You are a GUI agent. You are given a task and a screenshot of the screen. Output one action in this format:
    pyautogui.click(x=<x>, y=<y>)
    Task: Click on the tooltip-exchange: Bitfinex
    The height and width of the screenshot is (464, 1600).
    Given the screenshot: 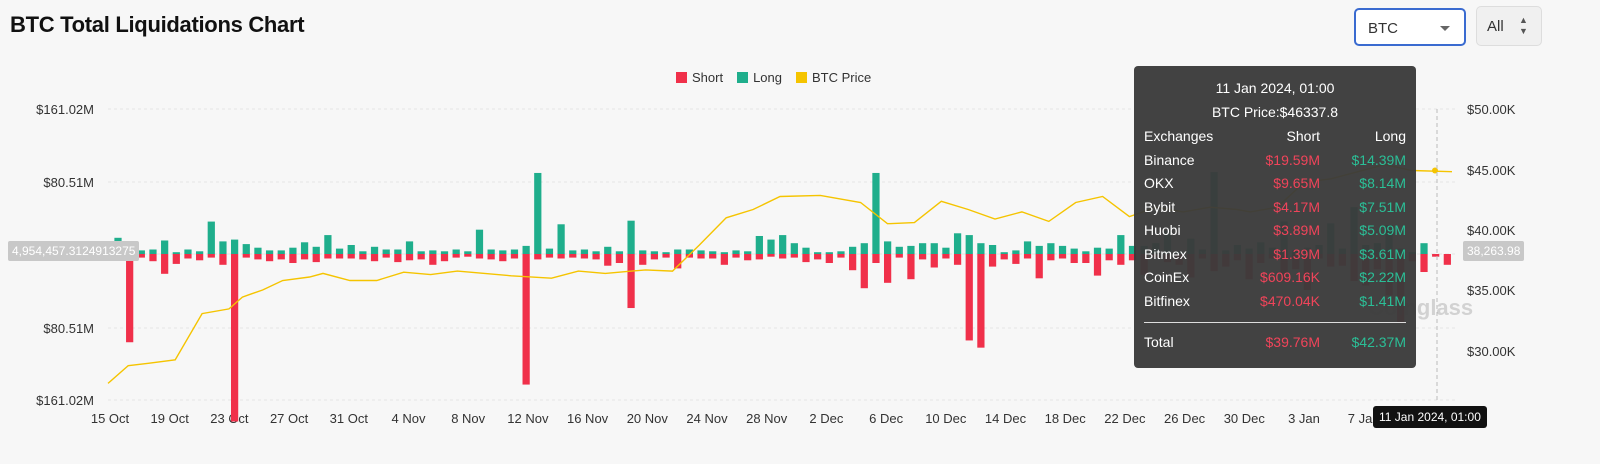 What is the action you would take?
    pyautogui.click(x=1167, y=300)
    